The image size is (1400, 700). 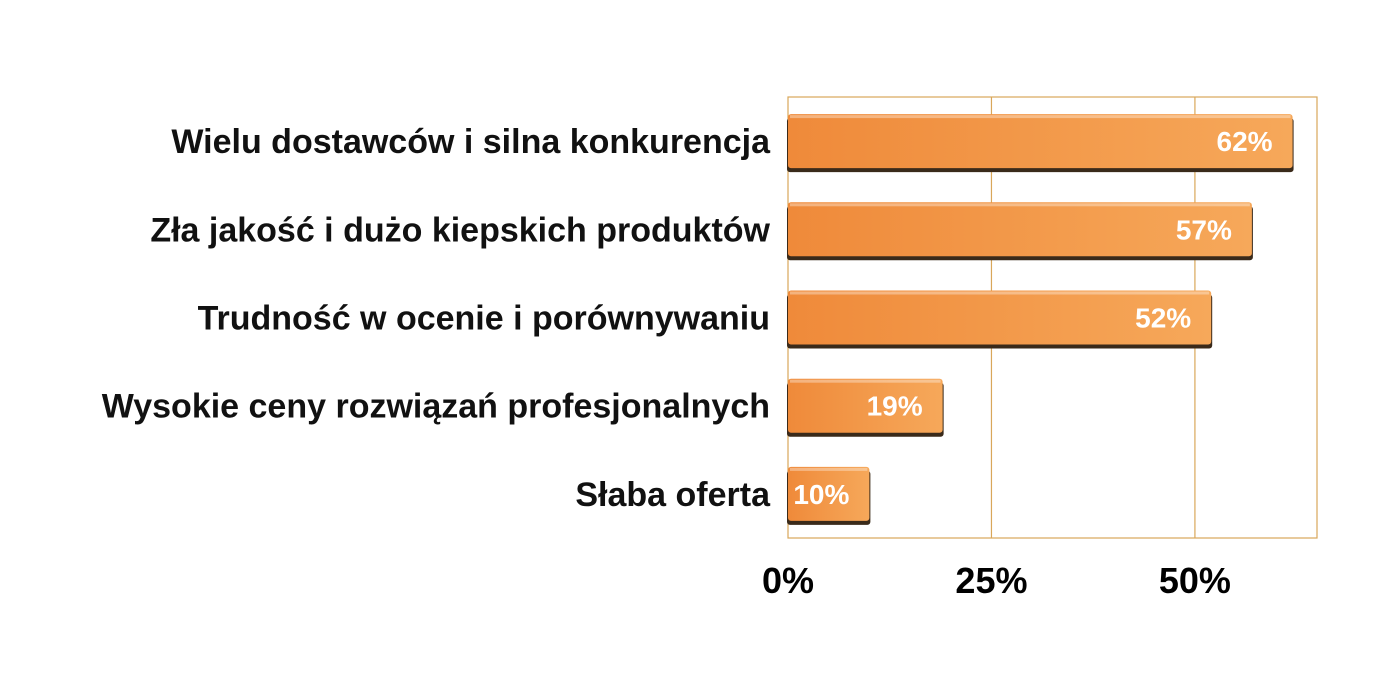 I want to click on category-label-0: Wielu dostawców i silna konkurencja, so click(x=471, y=142).